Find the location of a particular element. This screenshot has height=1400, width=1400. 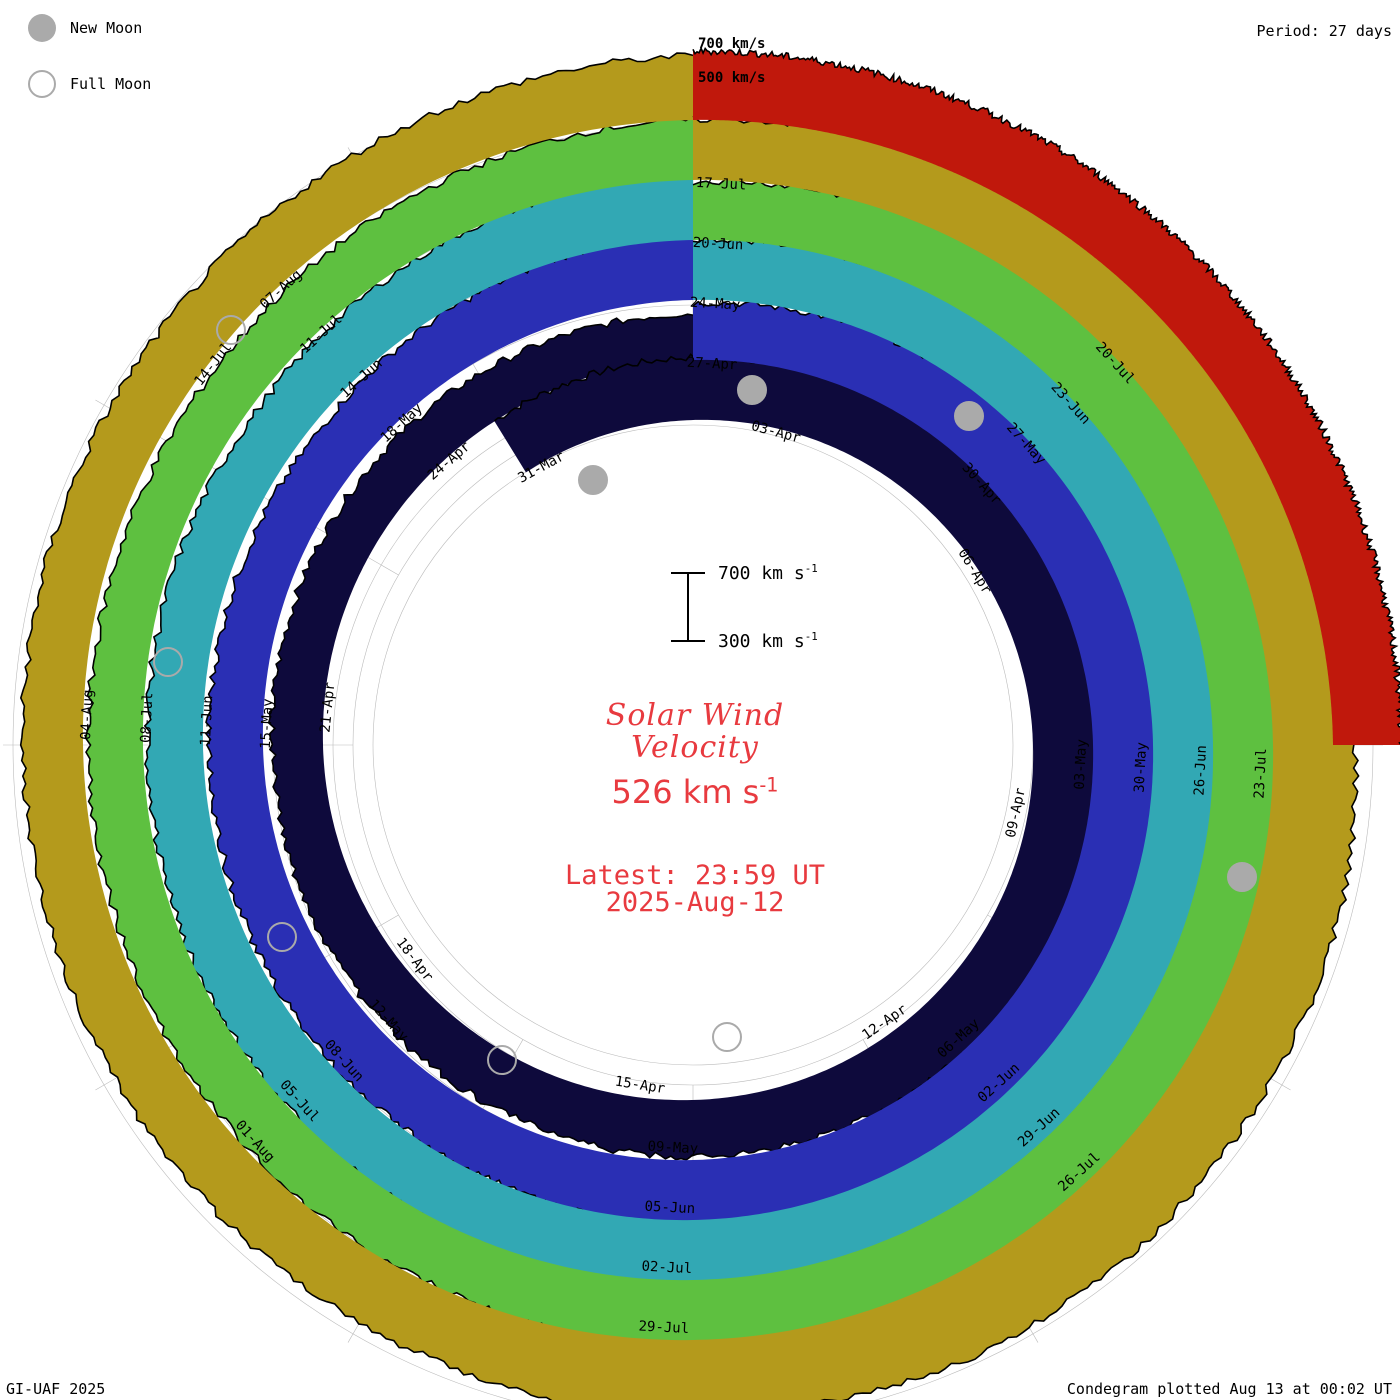

date-label: 26-Jun is located at coordinates (1201, 770).